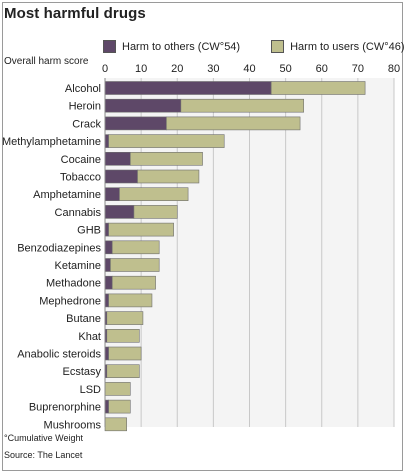  I want to click on bar-users-cocaine, so click(166, 159).